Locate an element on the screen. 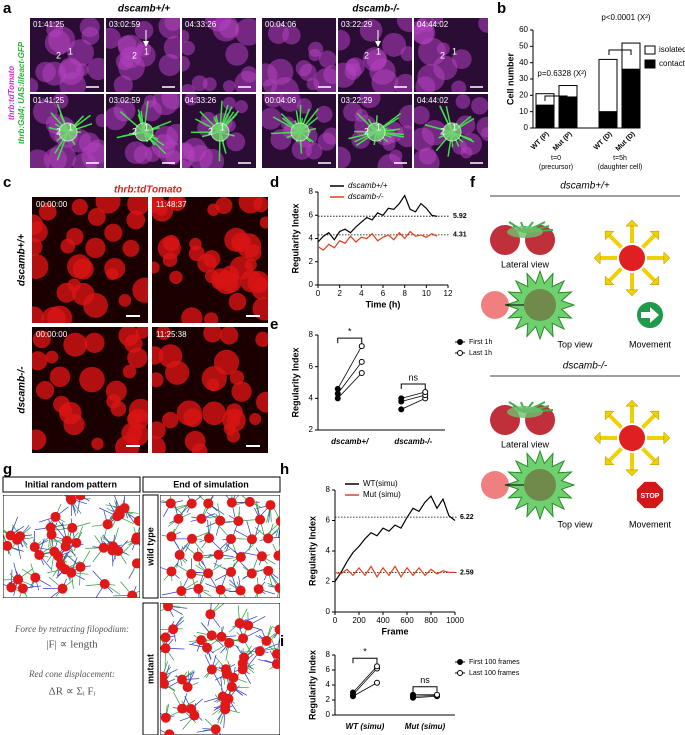 Image resolution: width=685 pixels, height=735 pixels. title-box is located at coordinates (71, 484).